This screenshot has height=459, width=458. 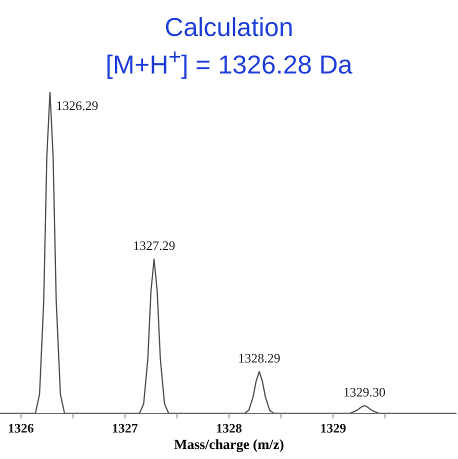 I want to click on annotation: 1328.29, so click(x=259, y=358).